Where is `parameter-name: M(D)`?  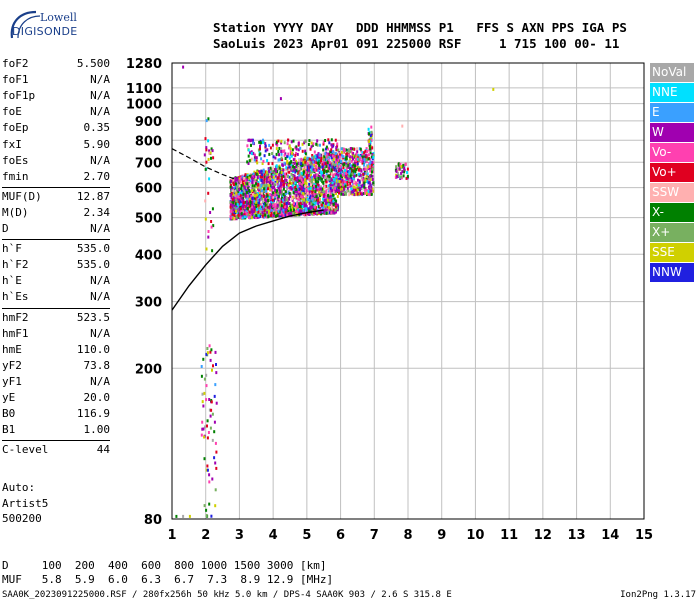 parameter-name: M(D) is located at coordinates (15, 212).